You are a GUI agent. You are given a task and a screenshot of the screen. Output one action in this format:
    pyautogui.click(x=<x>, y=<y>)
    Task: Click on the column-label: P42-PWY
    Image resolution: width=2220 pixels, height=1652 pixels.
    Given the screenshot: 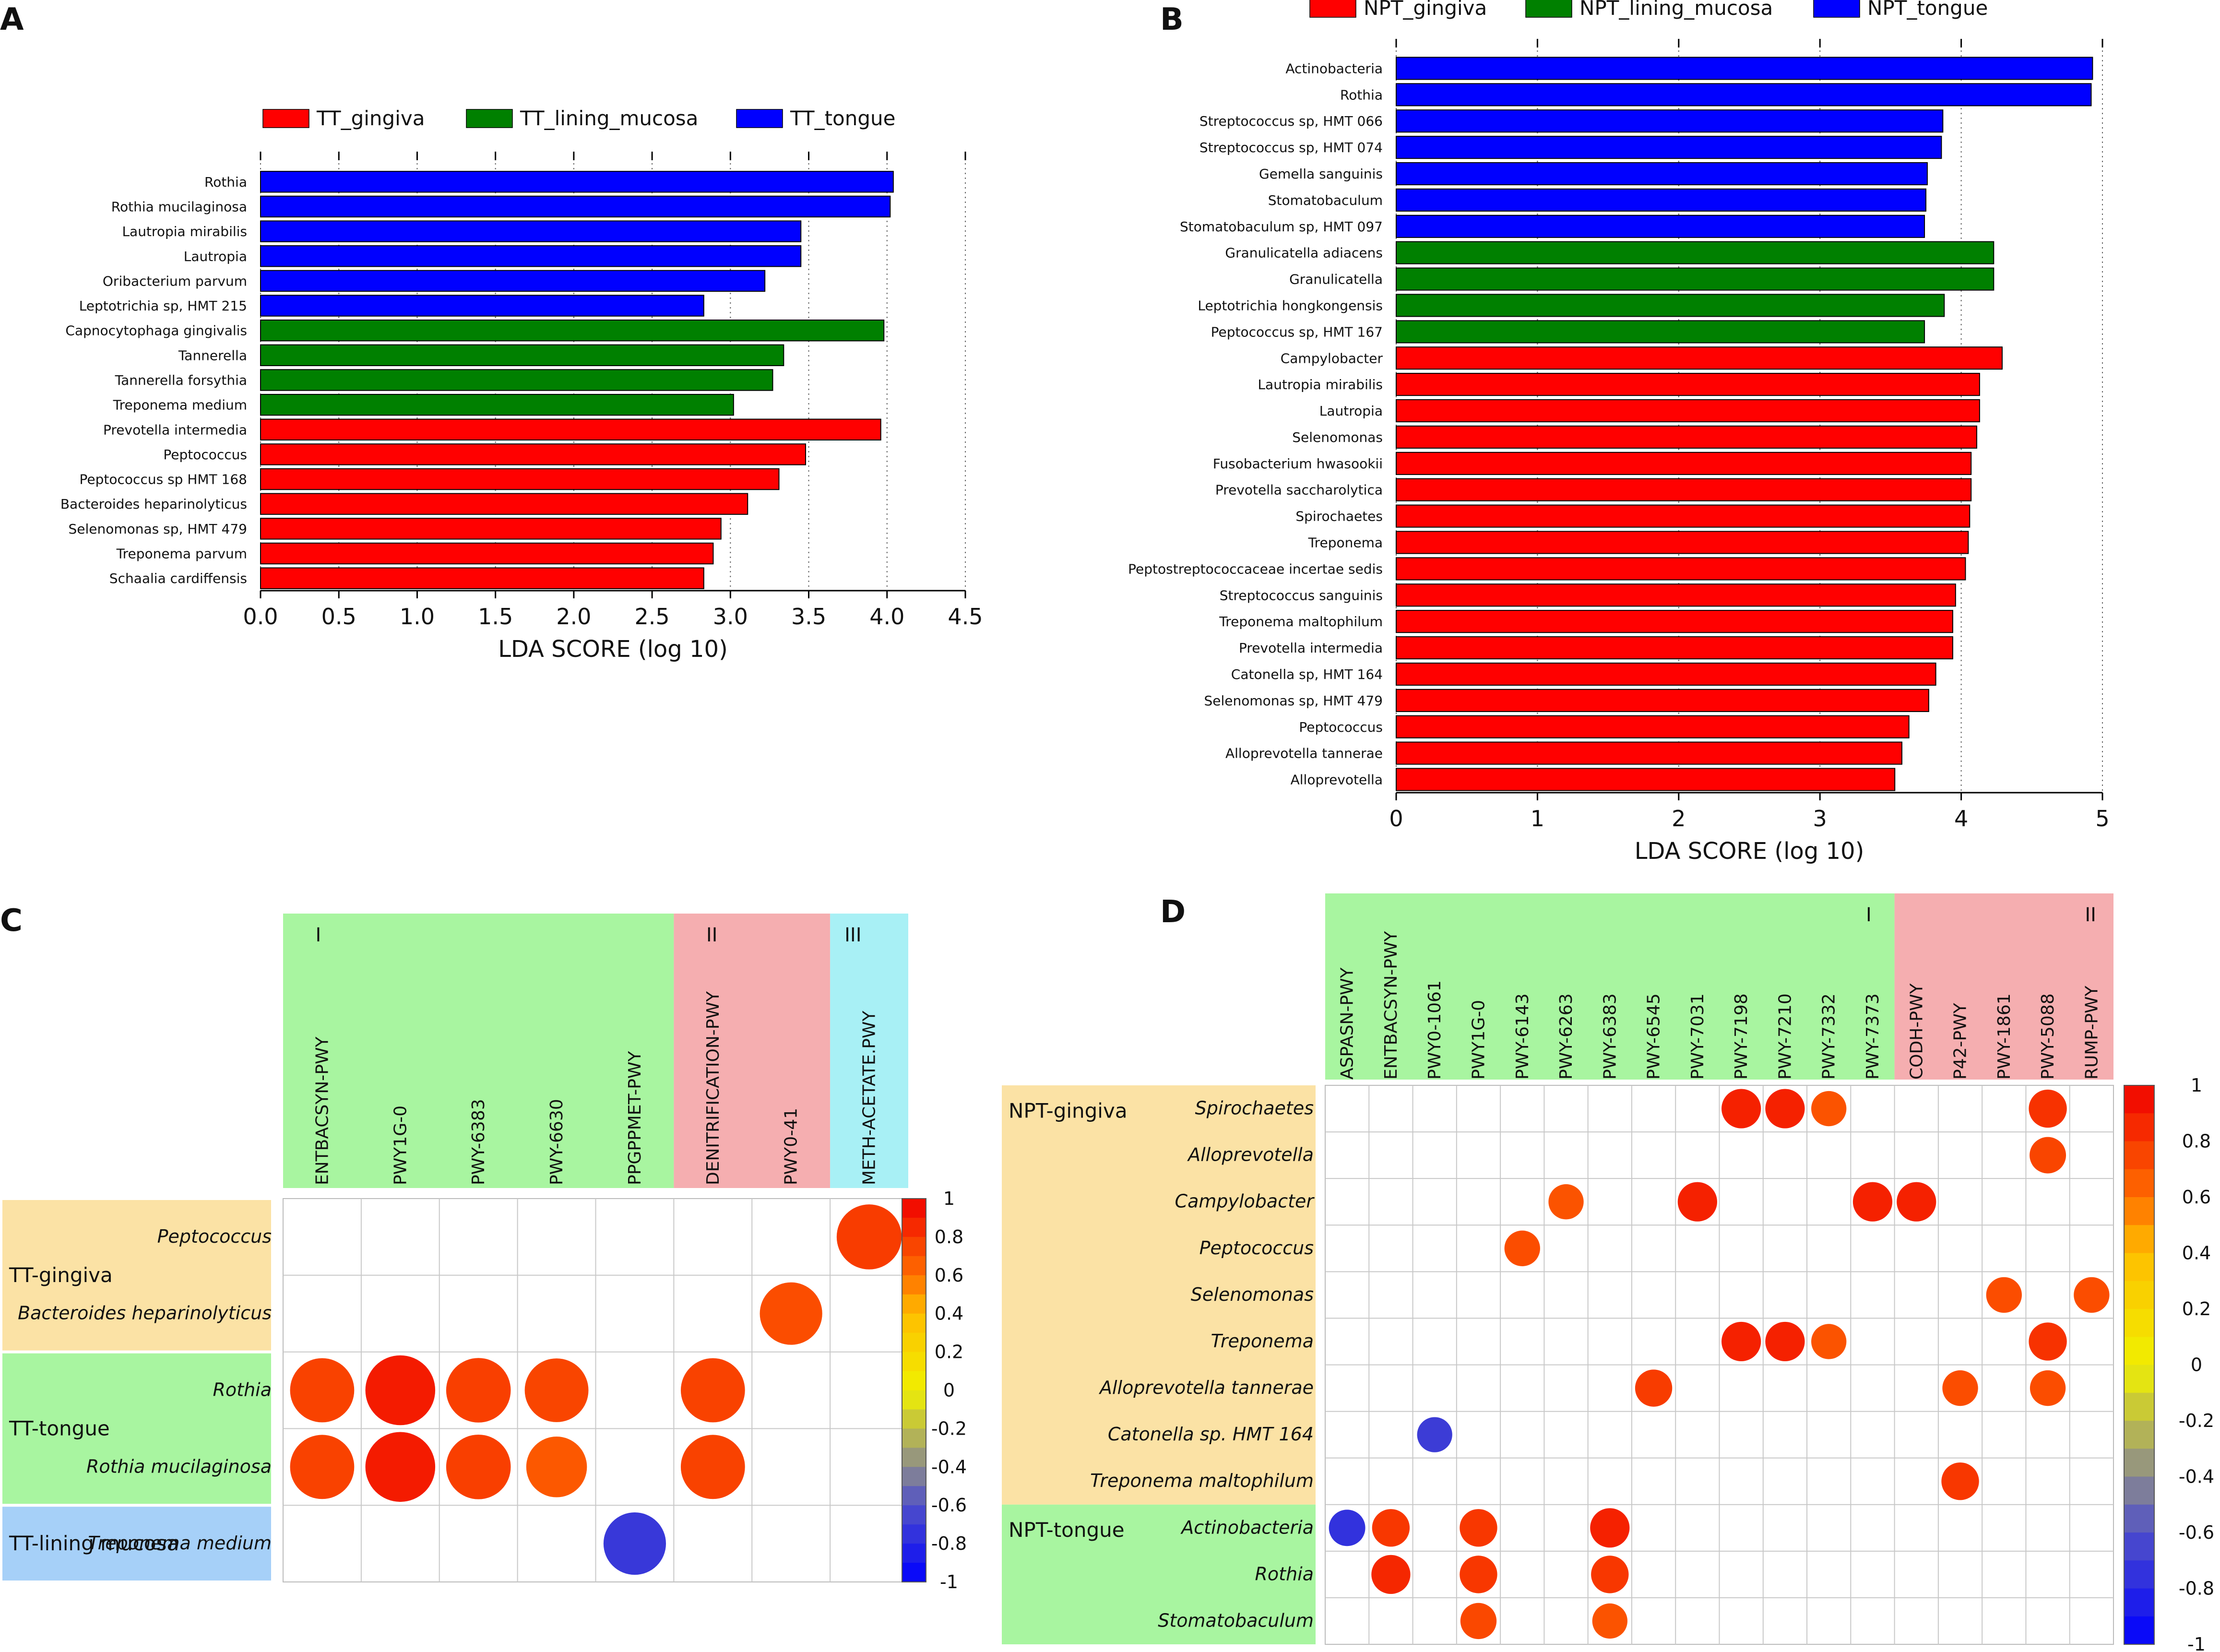 What is the action you would take?
    pyautogui.click(x=1961, y=1041)
    